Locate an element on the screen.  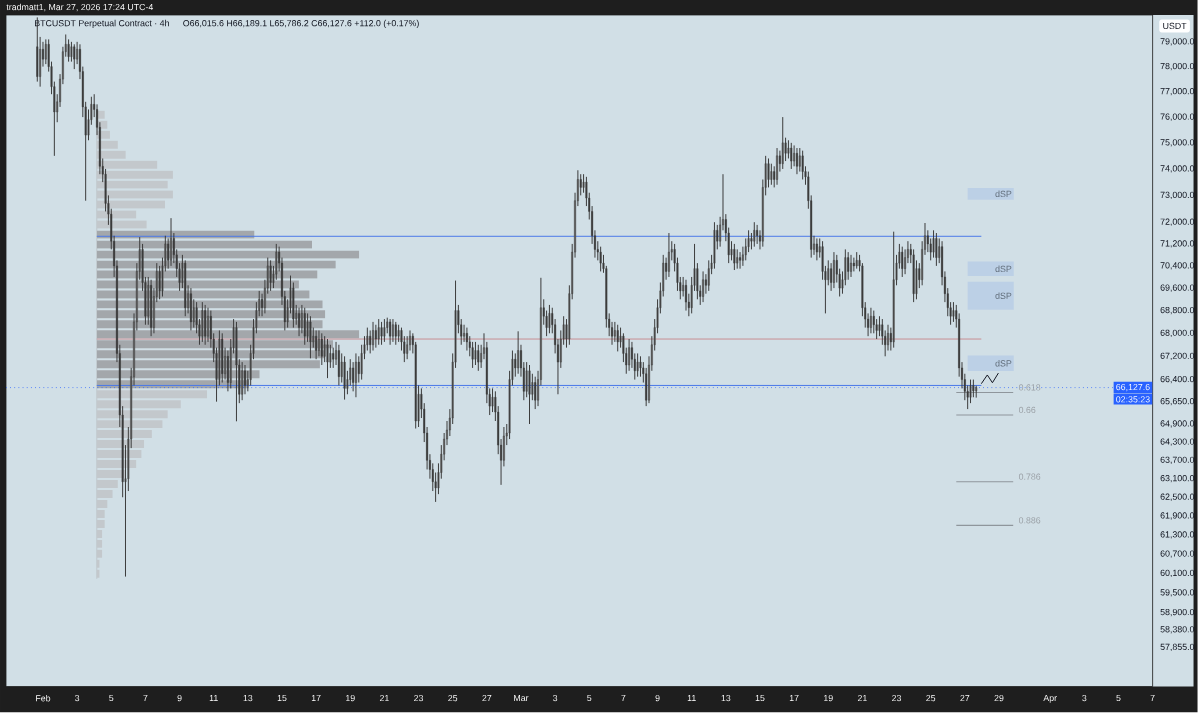
y-tick-label: 58,380.0 is located at coordinates (1177, 630).